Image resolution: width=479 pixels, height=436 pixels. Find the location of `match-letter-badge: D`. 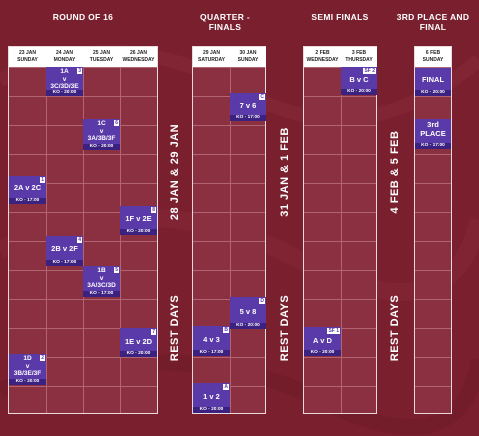

match-letter-badge: D is located at coordinates (262, 301).